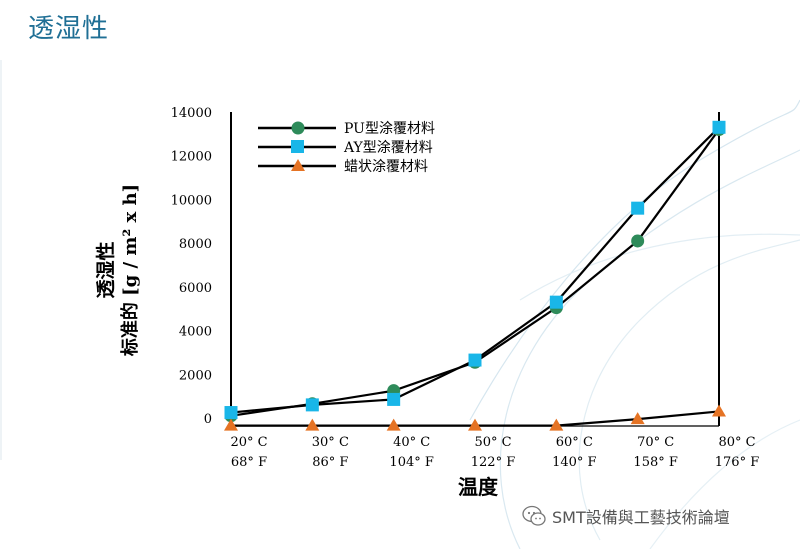 The image size is (800, 549). Describe the element at coordinates (736, 442) in the screenshot. I see `x-tick-label-celsius: 80° C` at that location.